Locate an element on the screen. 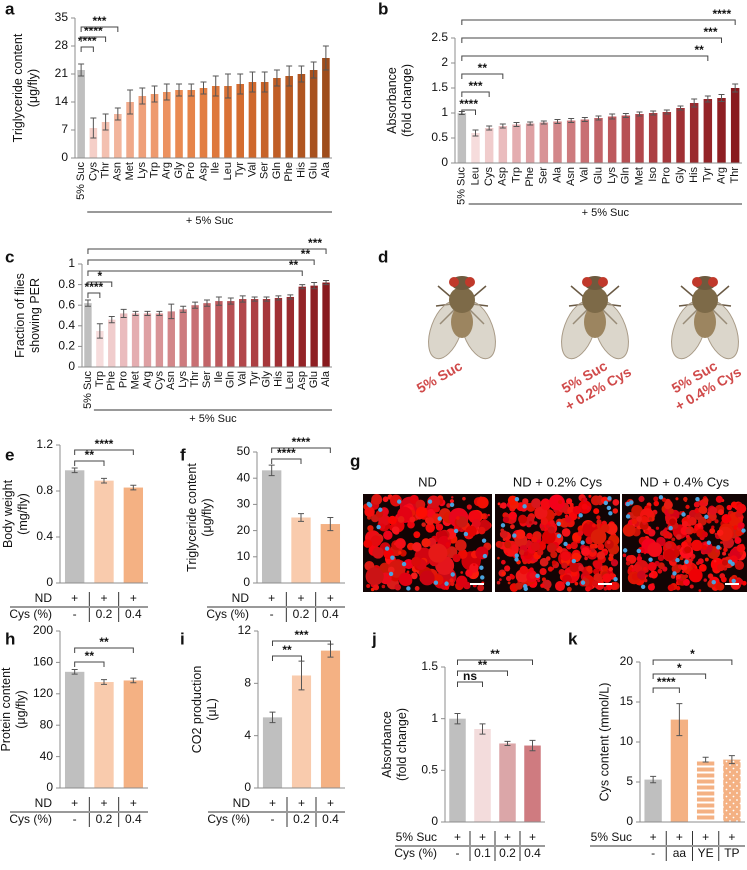  x-tick-label: Ser is located at coordinates (544, 175).